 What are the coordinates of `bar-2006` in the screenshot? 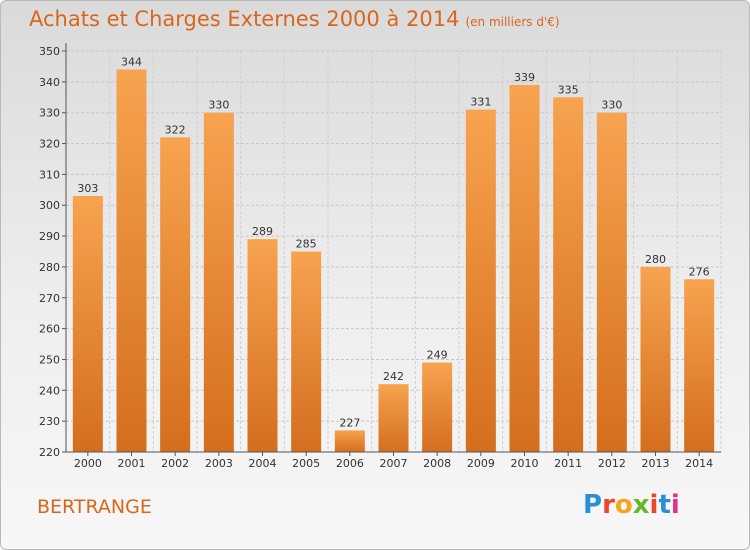 It's located at (349, 441).